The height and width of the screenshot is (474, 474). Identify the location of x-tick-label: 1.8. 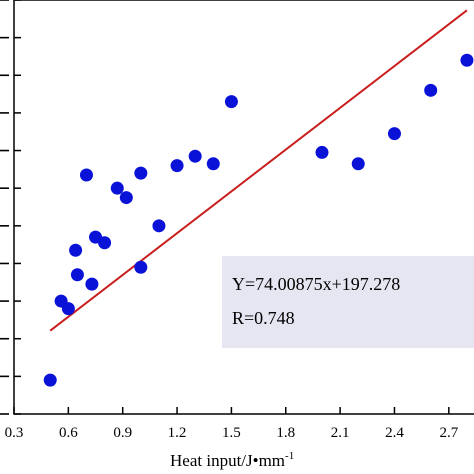
(285, 433).